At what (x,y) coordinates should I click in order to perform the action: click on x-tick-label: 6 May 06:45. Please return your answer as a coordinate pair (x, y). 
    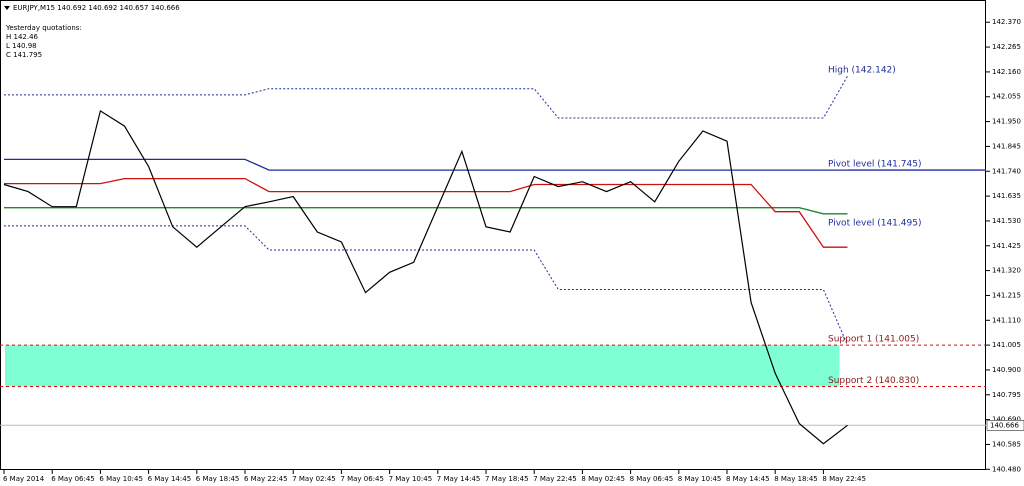
    Looking at the image, I should click on (73, 479).